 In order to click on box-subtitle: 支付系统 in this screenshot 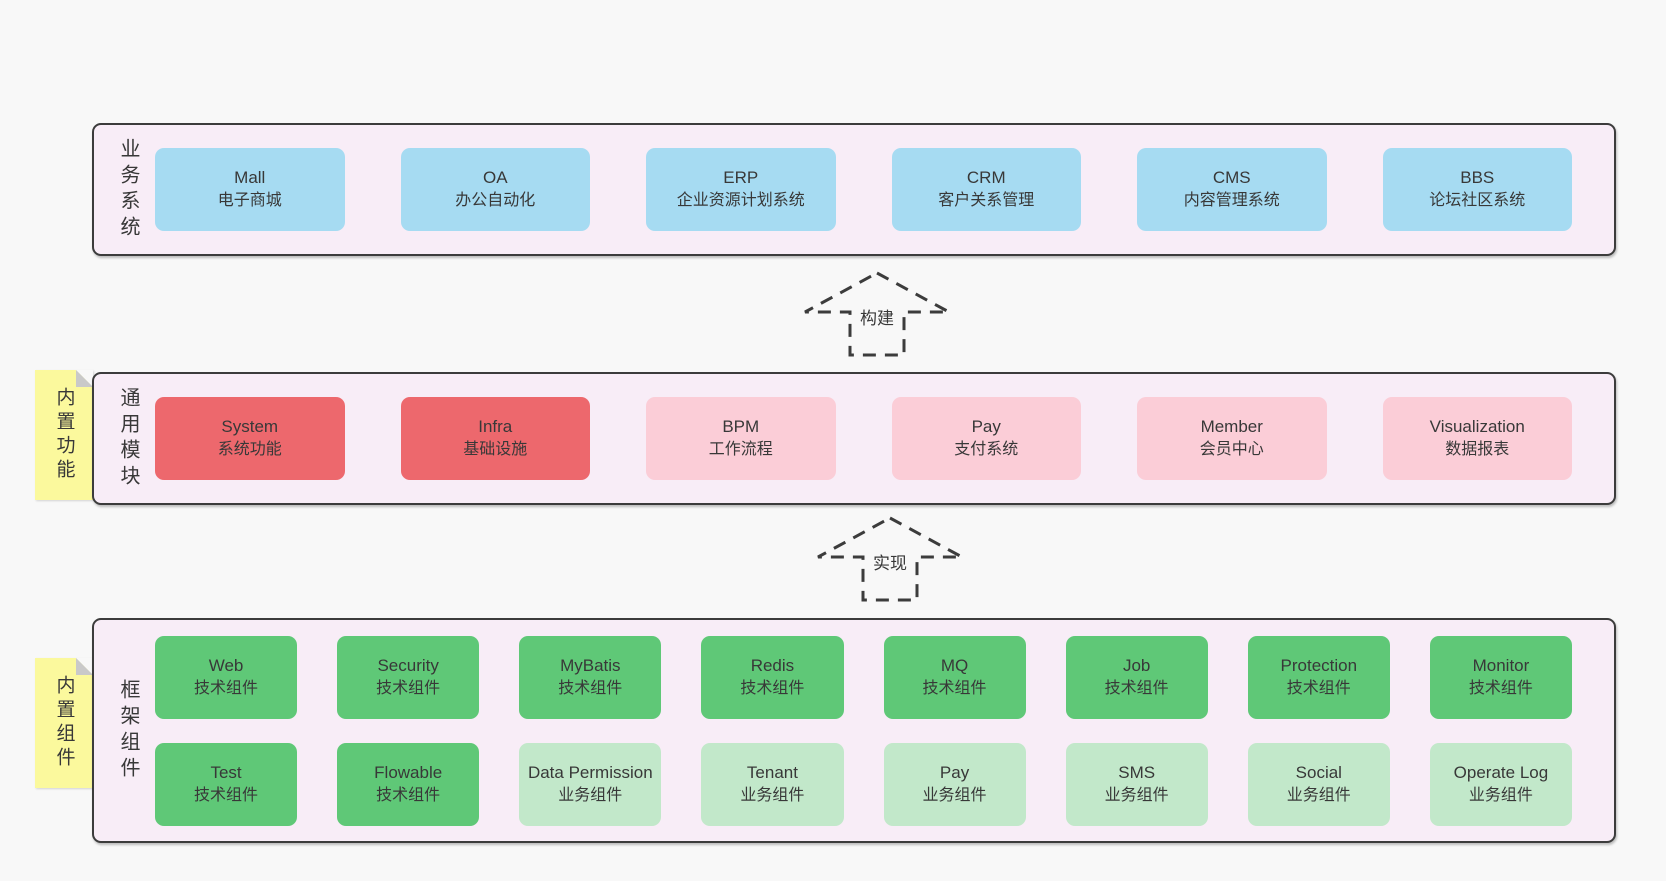, I will do `click(986, 450)`.